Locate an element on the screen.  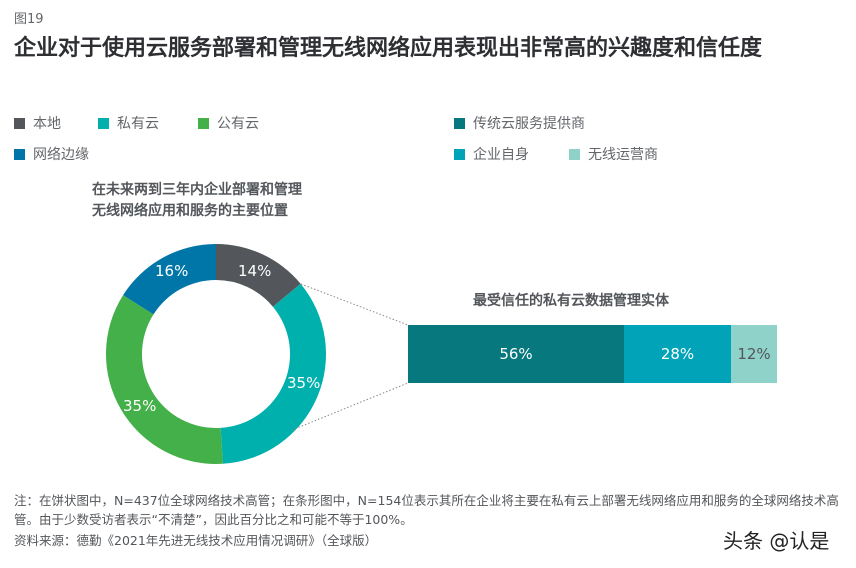
source-note: 资料来源：德勤《2021年先进无线技术应用情况调研》（全球版） is located at coordinates (196, 540).